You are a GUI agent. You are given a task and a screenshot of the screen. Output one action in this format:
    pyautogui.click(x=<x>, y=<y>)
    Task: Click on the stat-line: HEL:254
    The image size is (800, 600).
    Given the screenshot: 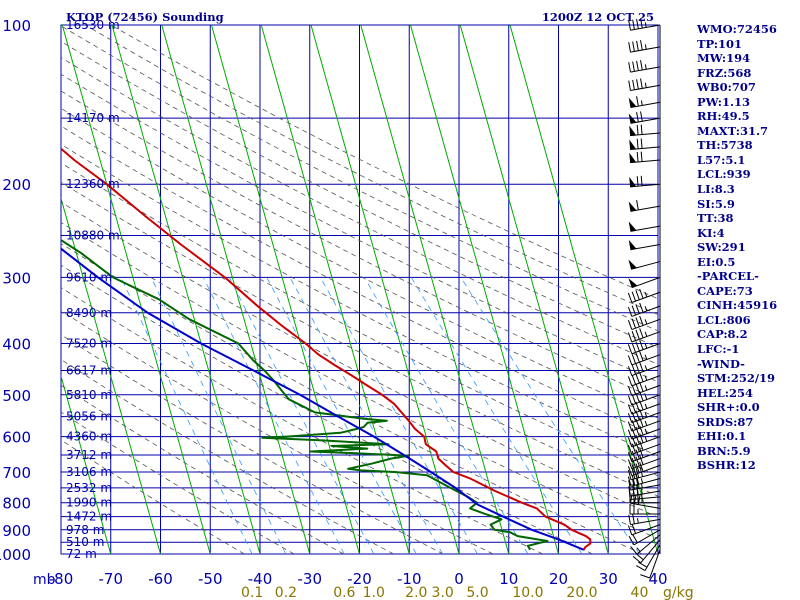 What is the action you would take?
    pyautogui.click(x=725, y=392)
    